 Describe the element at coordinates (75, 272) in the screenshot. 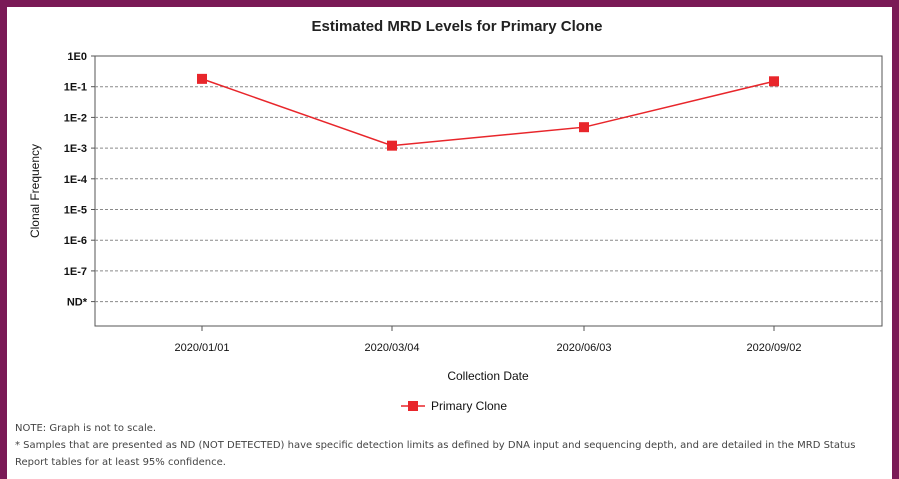

I see `y-tick-label: 1E-7` at that location.